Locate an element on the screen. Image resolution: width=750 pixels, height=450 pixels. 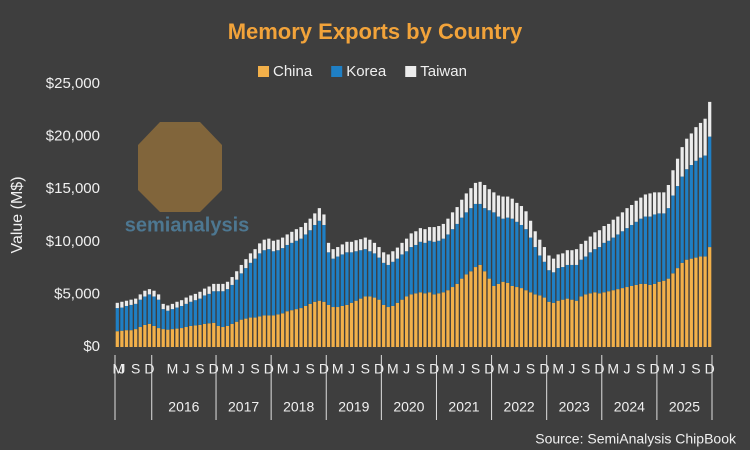
y-tick-label: $5,000 is located at coordinates (77, 293).